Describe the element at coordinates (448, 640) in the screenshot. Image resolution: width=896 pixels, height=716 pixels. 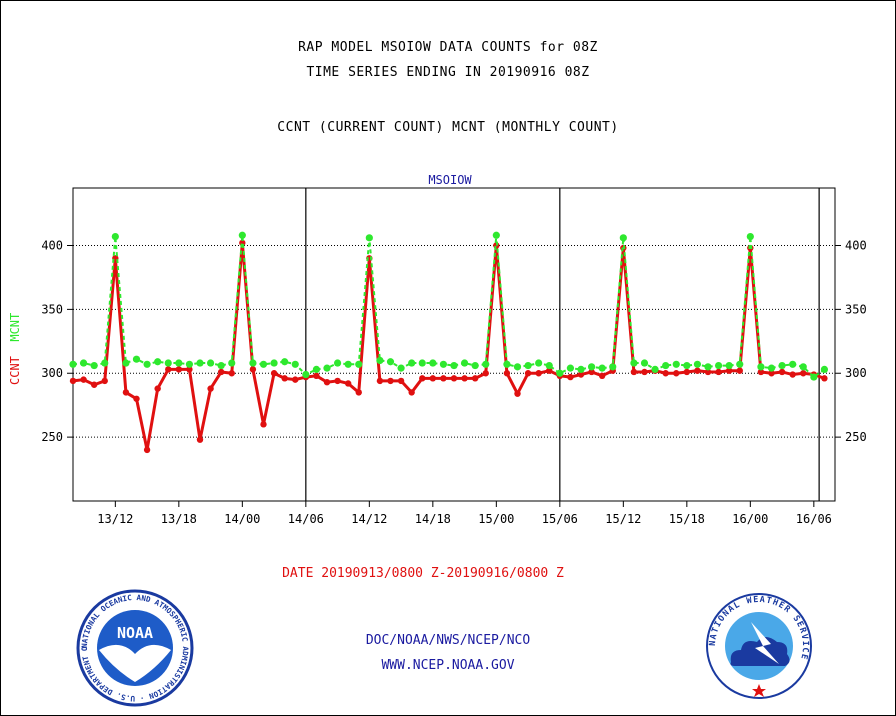
I see `org-path: DOC/NOAA/NWS/NCEP/NCO` at that location.